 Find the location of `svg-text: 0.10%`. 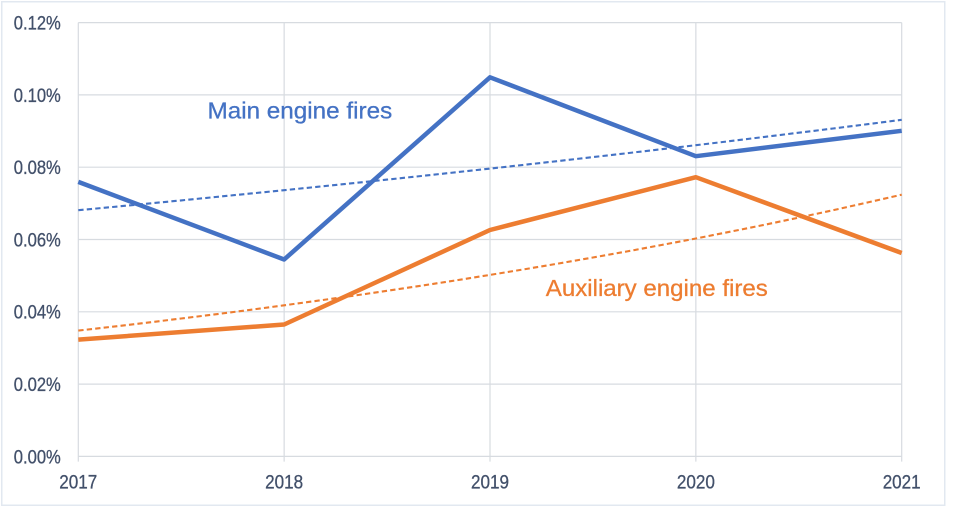

svg-text: 0.10% is located at coordinates (37, 96).